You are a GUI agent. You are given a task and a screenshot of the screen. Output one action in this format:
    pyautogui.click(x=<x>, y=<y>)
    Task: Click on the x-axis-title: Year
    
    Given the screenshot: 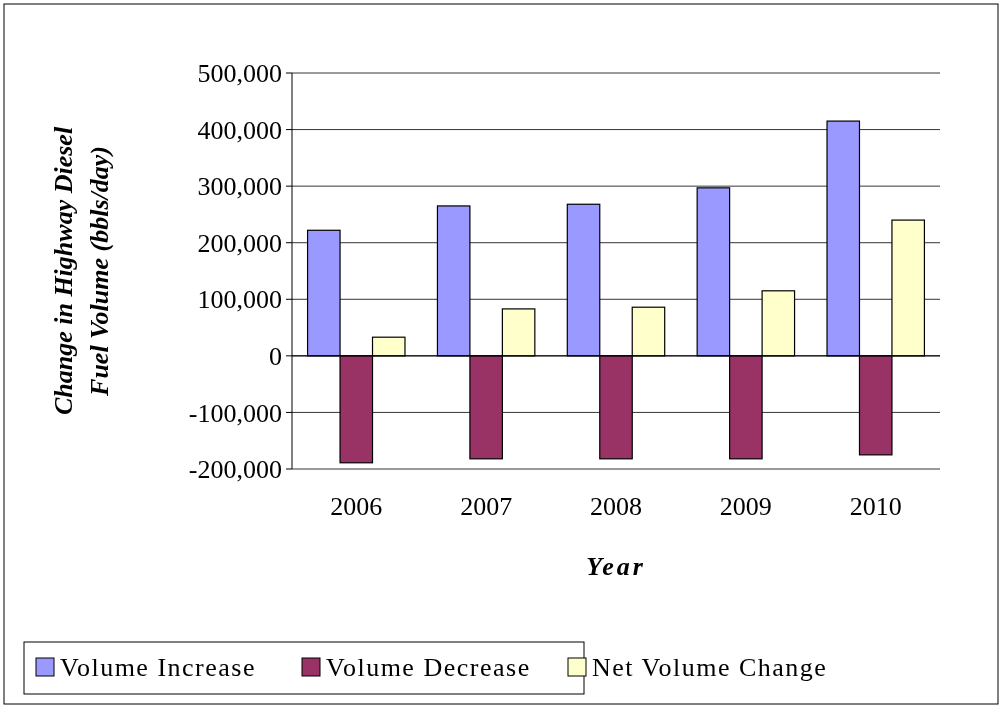 What is the action you would take?
    pyautogui.click(x=616, y=566)
    